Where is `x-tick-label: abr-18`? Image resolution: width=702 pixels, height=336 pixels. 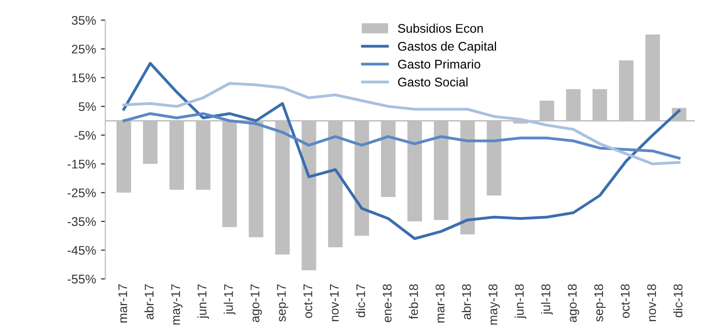 x-tick-label: abr-18 is located at coordinates (466, 302).